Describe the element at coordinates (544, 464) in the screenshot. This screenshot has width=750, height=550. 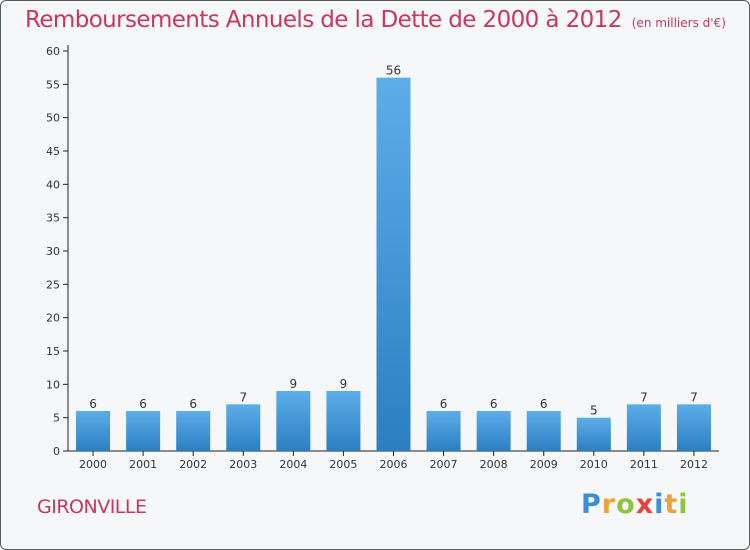
I see `x-tick-label: 2009` at that location.